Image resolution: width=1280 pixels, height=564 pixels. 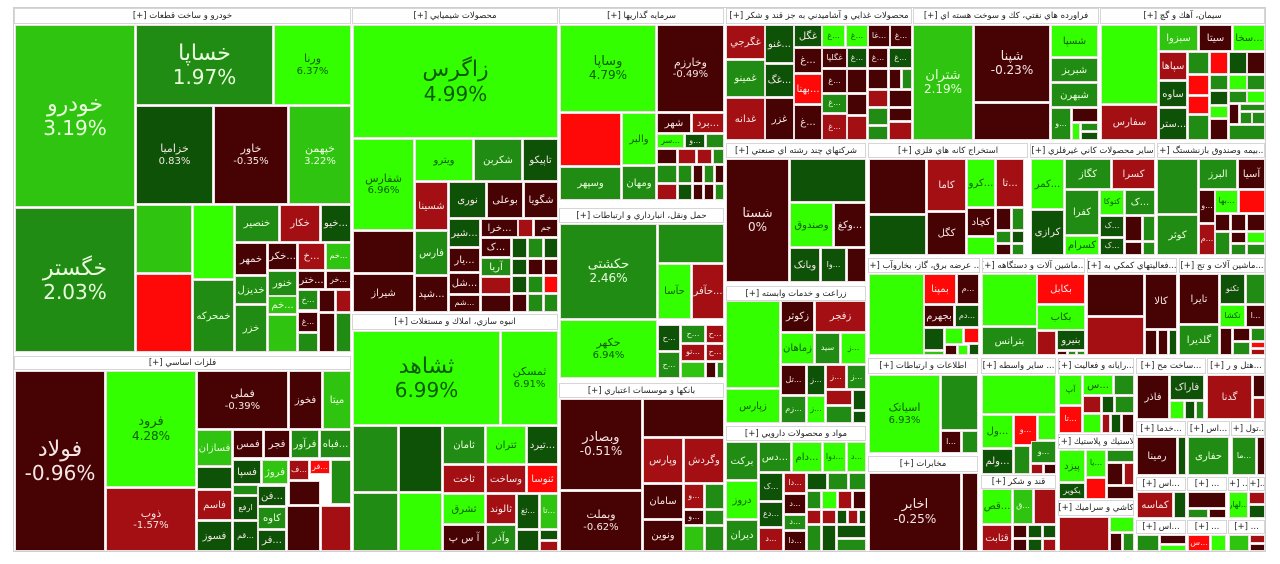 What do you see at coordinates (1006, 16) in the screenshot?
I see `sector-header: فراورده هاي نفتي، كك و سوخت هسته اي [+]` at bounding box center [1006, 16].